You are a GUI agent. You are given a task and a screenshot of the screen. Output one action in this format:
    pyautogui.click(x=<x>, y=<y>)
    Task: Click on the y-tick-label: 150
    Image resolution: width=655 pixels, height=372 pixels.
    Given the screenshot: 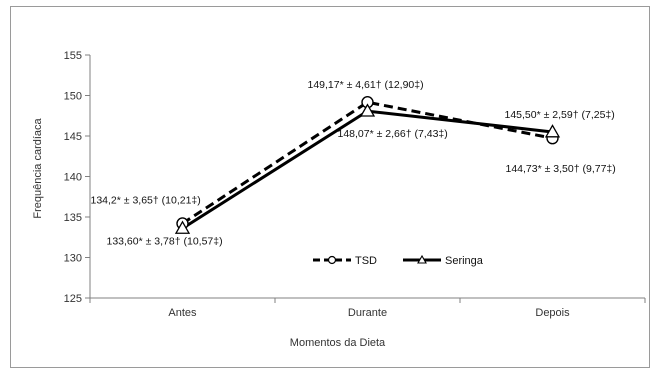 What is the action you would take?
    pyautogui.click(x=73, y=97)
    